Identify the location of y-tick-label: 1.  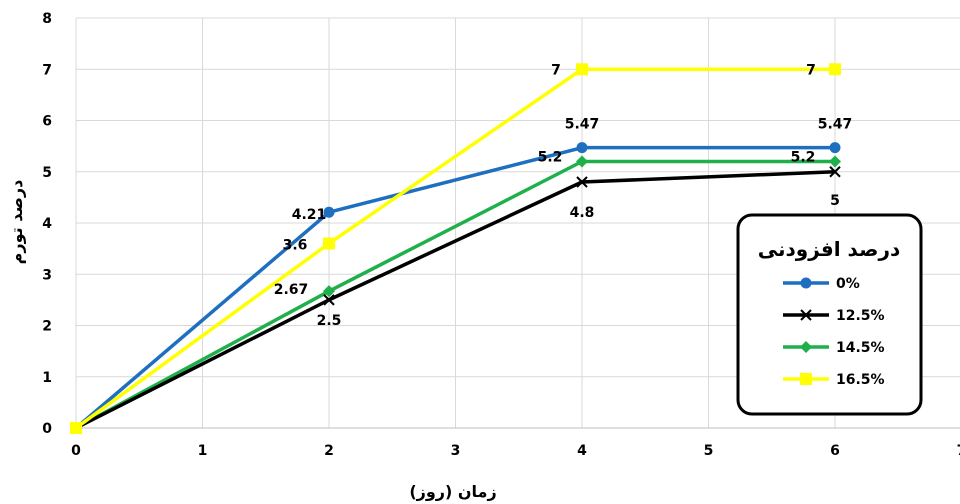
(47, 378).